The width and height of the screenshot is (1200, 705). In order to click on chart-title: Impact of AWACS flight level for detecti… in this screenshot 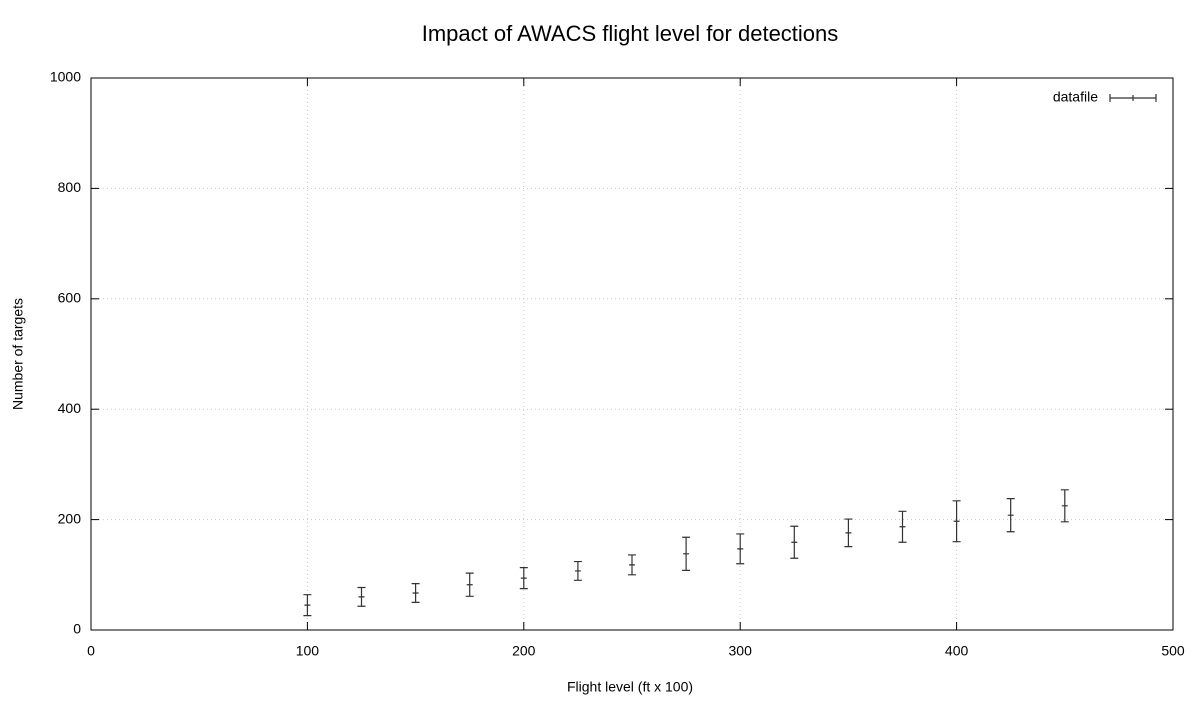, I will do `click(630, 33)`.